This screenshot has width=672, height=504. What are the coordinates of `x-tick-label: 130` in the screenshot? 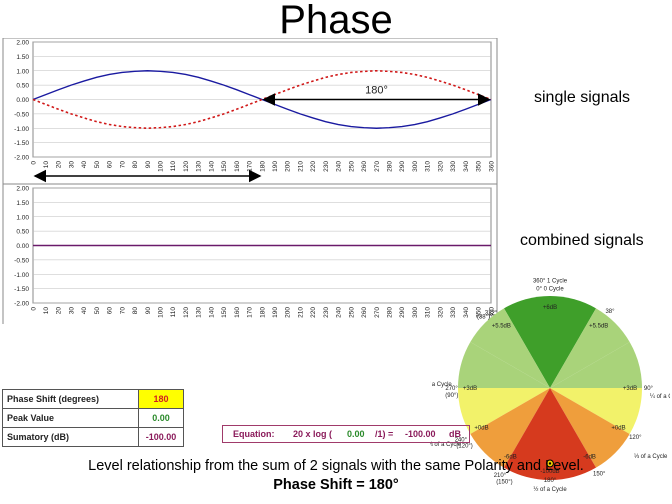 It's located at (199, 312).